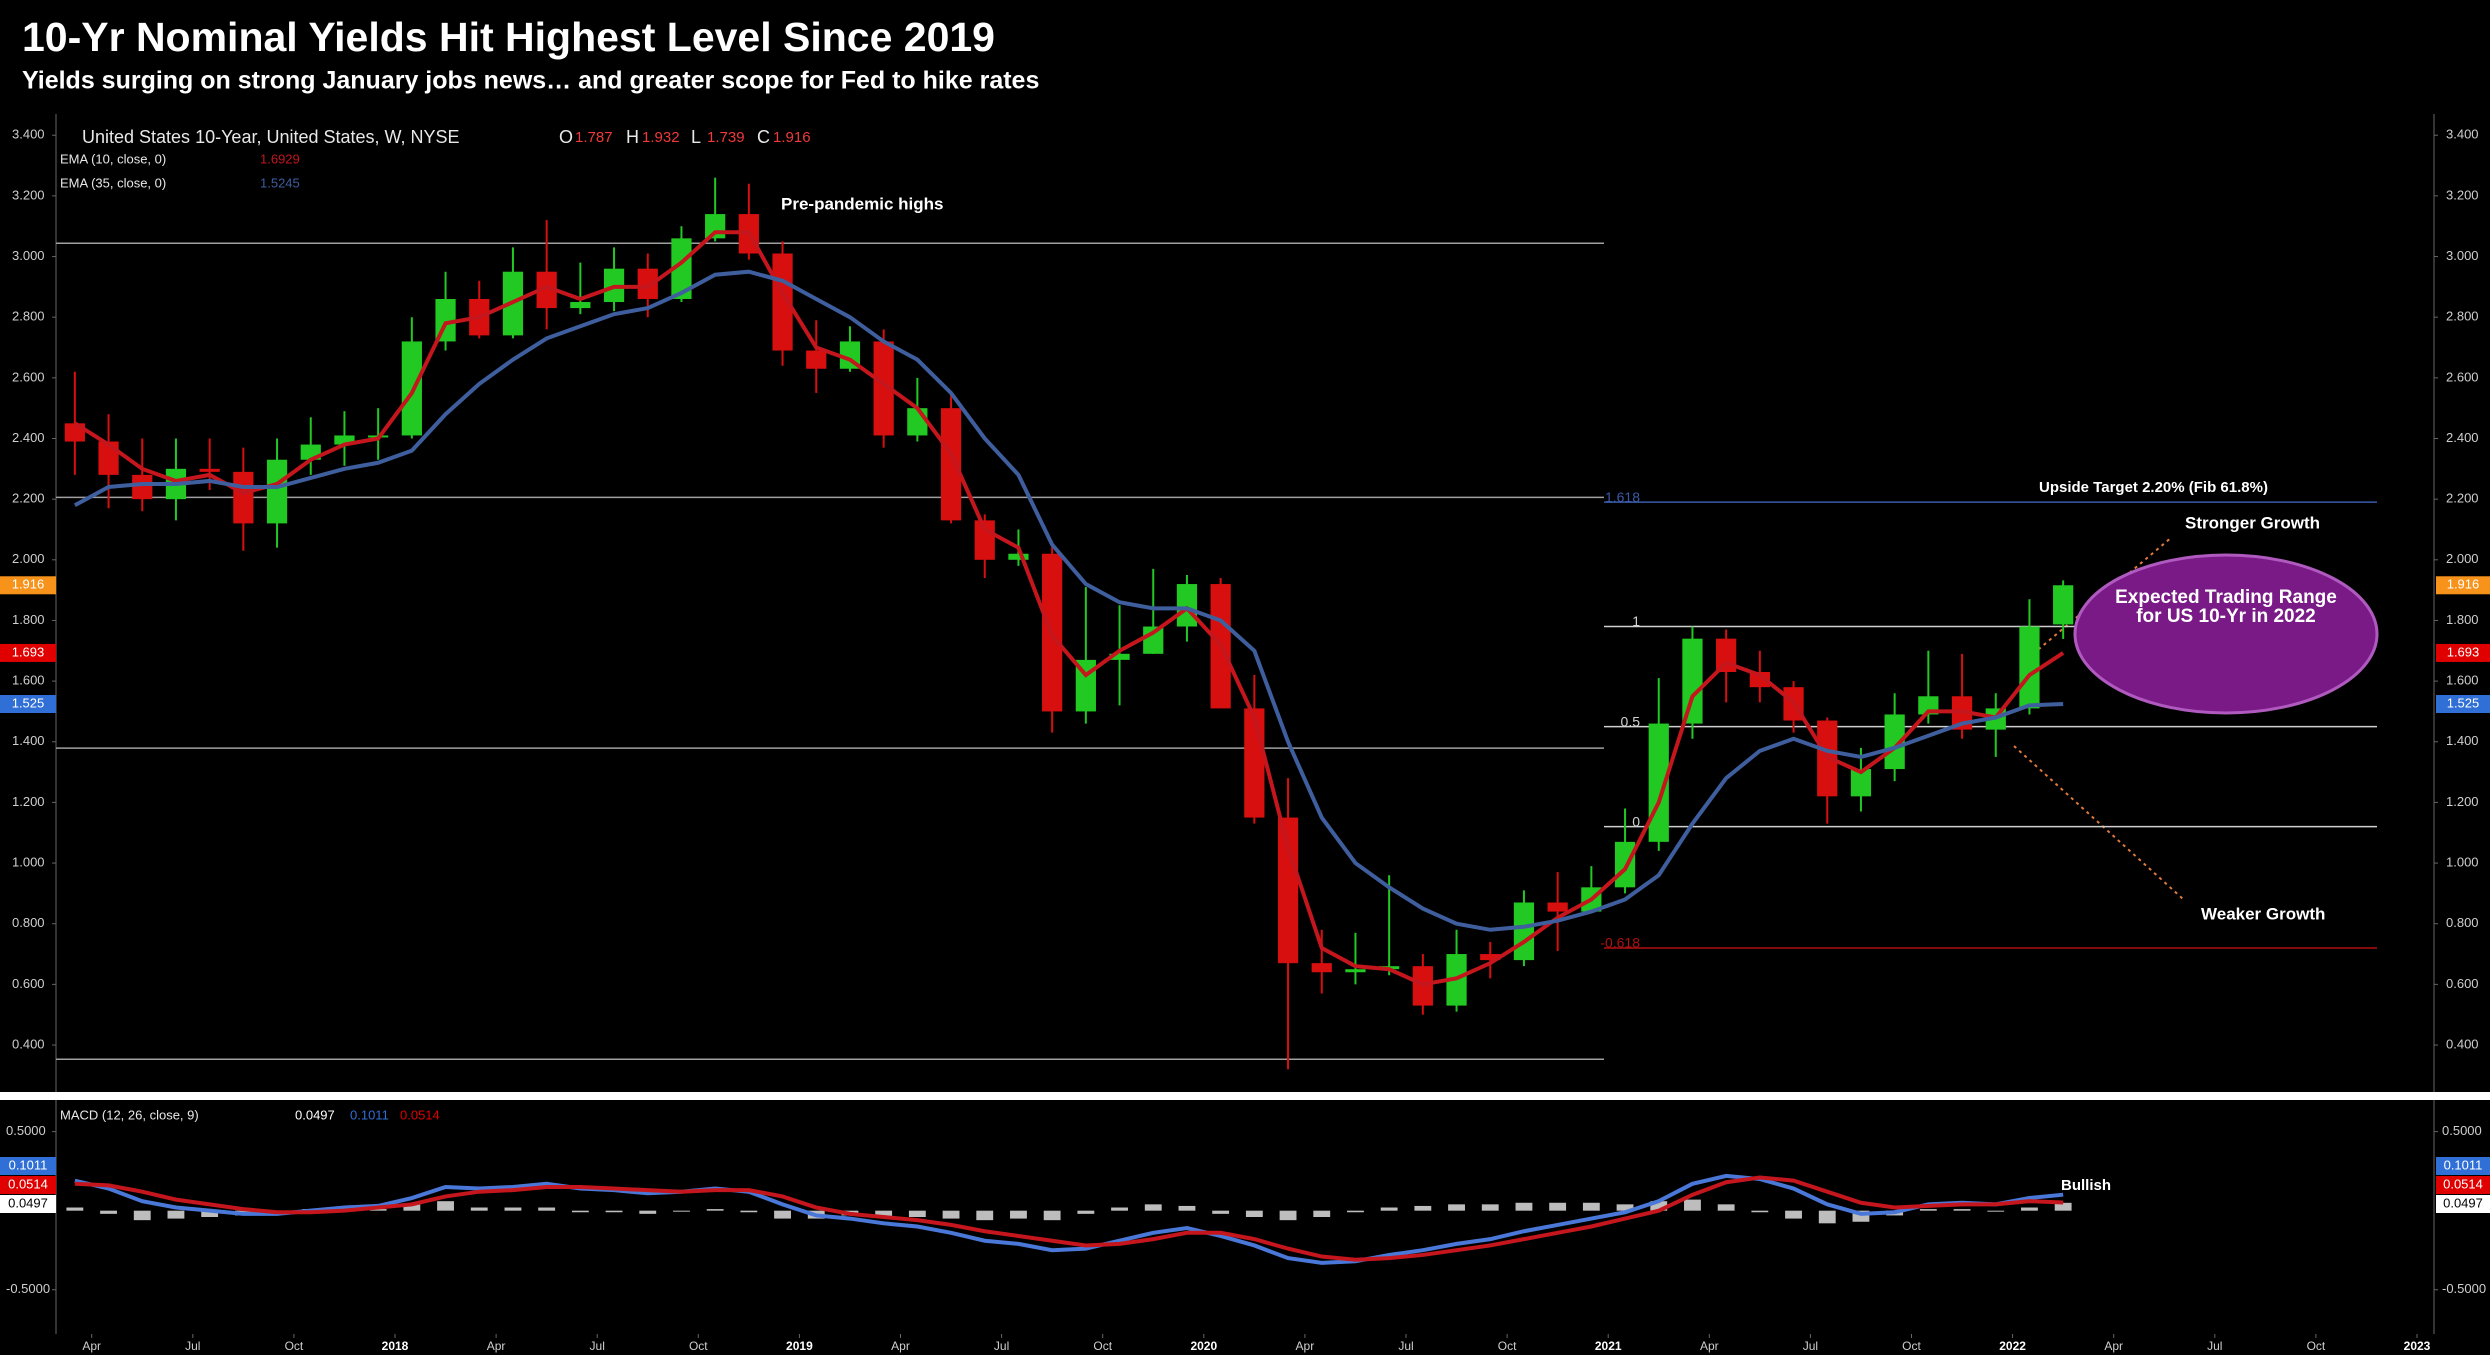 This screenshot has width=2490, height=1355. What do you see at coordinates (395, 1346) in the screenshot?
I see `x-tick-label: 2018` at bounding box center [395, 1346].